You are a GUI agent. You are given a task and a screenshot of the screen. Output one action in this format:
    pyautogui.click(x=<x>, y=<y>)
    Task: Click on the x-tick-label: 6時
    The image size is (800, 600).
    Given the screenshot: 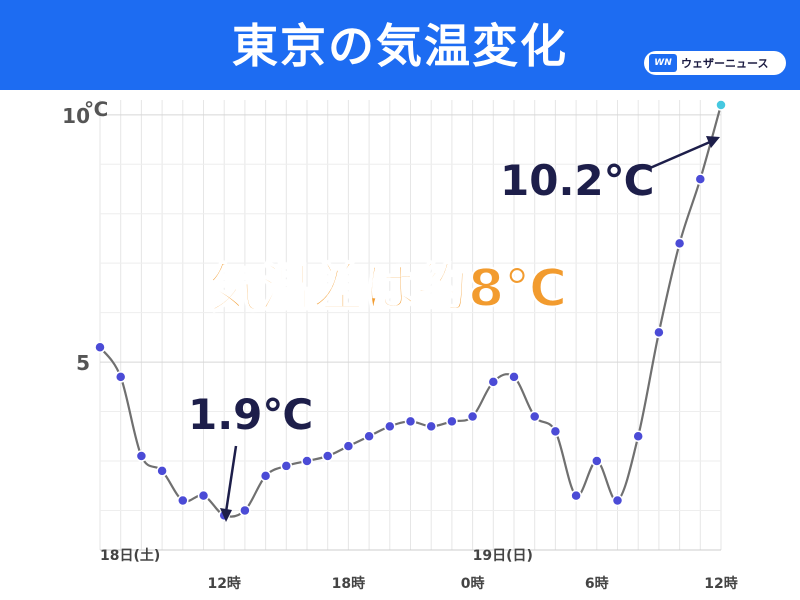 What is the action you would take?
    pyautogui.click(x=597, y=583)
    